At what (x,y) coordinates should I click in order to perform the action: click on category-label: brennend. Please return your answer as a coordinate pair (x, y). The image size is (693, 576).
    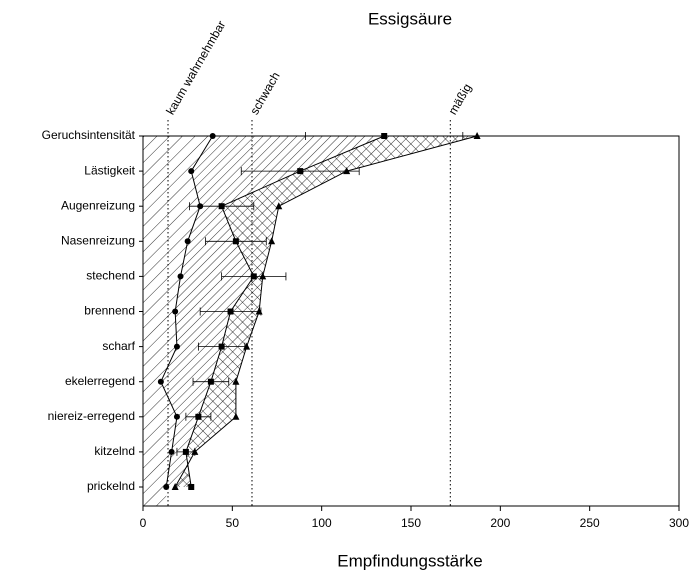
    Looking at the image, I should click on (109, 311).